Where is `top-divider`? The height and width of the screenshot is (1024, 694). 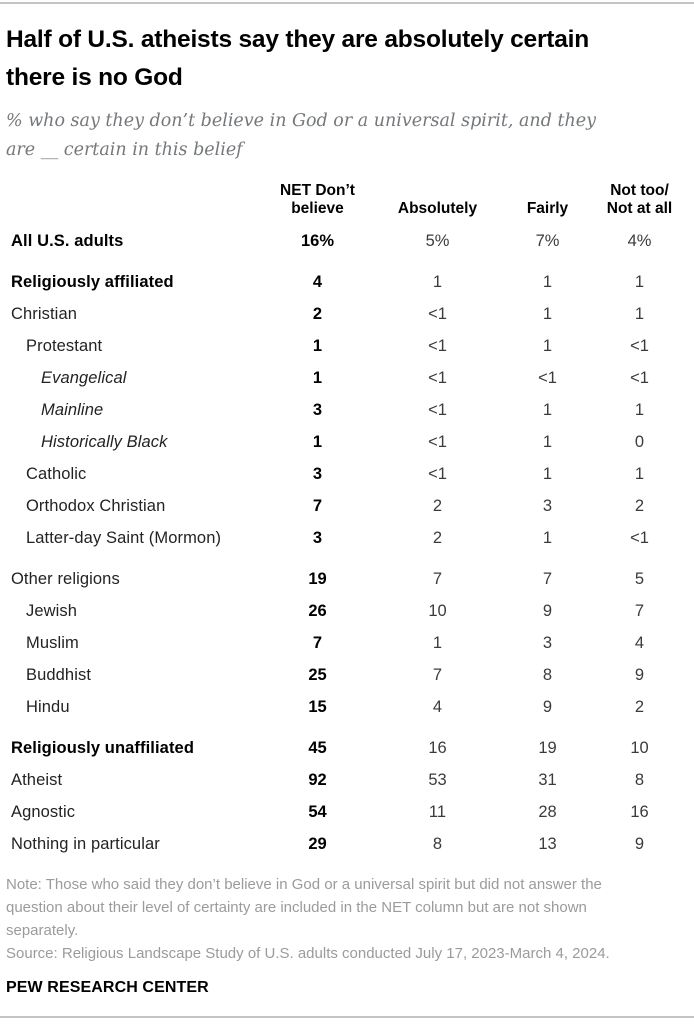 top-divider is located at coordinates (347, 3).